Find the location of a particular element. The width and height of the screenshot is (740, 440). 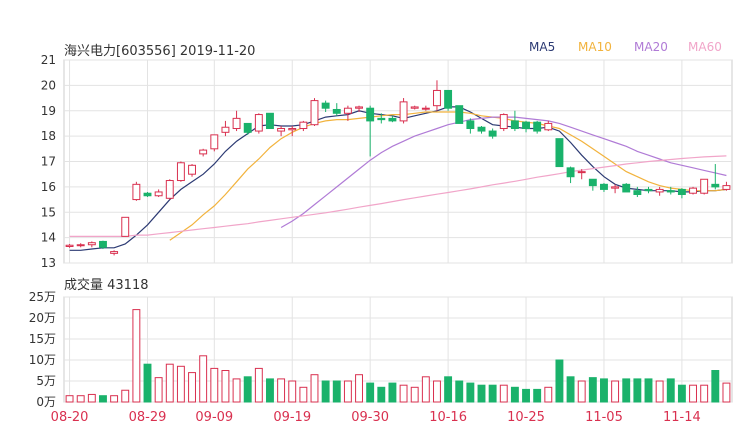

x-date-label: 10-16 is located at coordinates (448, 417).